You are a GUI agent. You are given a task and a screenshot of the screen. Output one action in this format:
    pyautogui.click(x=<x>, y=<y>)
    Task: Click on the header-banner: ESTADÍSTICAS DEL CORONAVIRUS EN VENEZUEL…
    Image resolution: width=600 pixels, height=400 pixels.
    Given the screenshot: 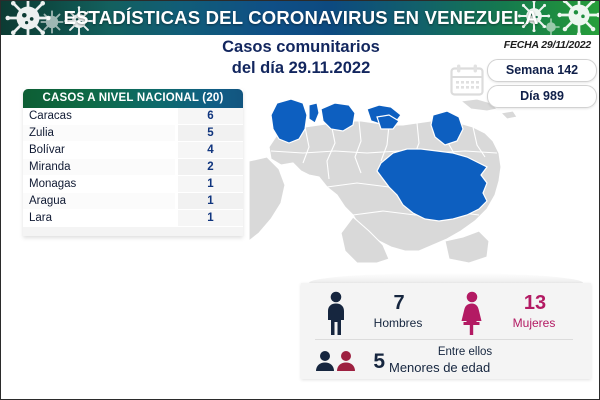 What is the action you would take?
    pyautogui.click(x=300, y=18)
    